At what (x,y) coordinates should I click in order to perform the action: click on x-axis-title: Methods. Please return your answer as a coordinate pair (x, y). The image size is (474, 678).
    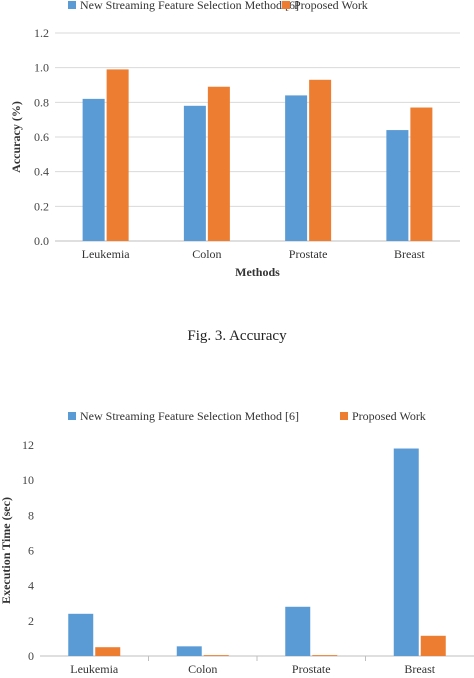
    Looking at the image, I should click on (257, 272).